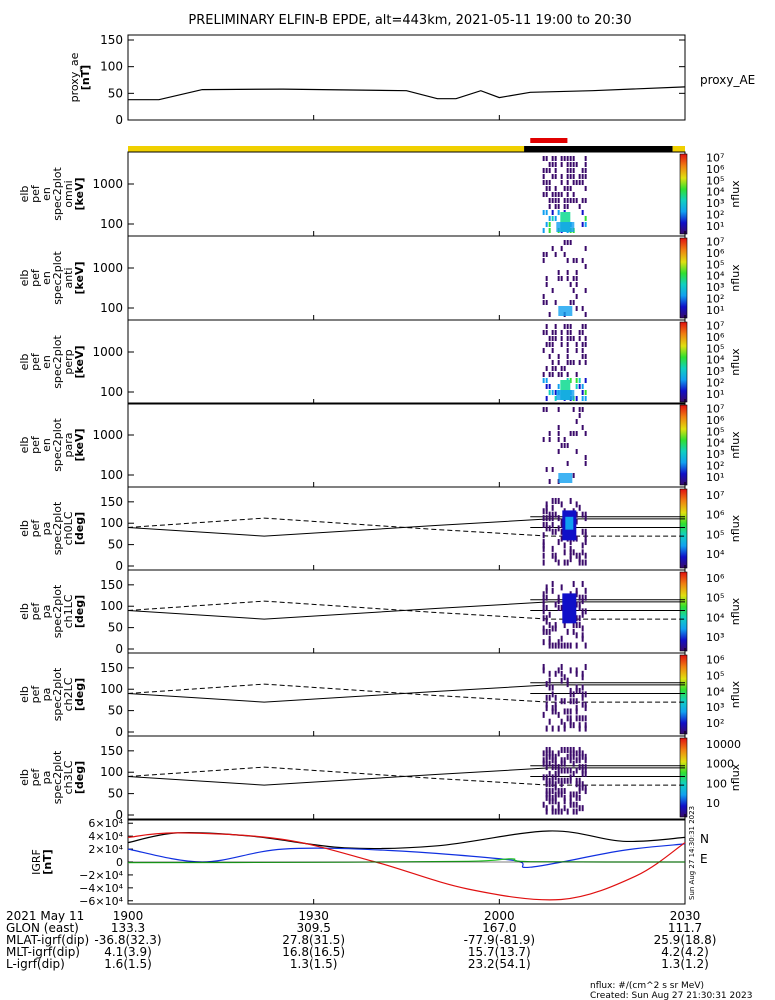 Image resolution: width=775 pixels, height=1000 pixels. What do you see at coordinates (715, 578) in the screenshot?
I see `pa-colorbar-tick: 10⁶` at bounding box center [715, 578].